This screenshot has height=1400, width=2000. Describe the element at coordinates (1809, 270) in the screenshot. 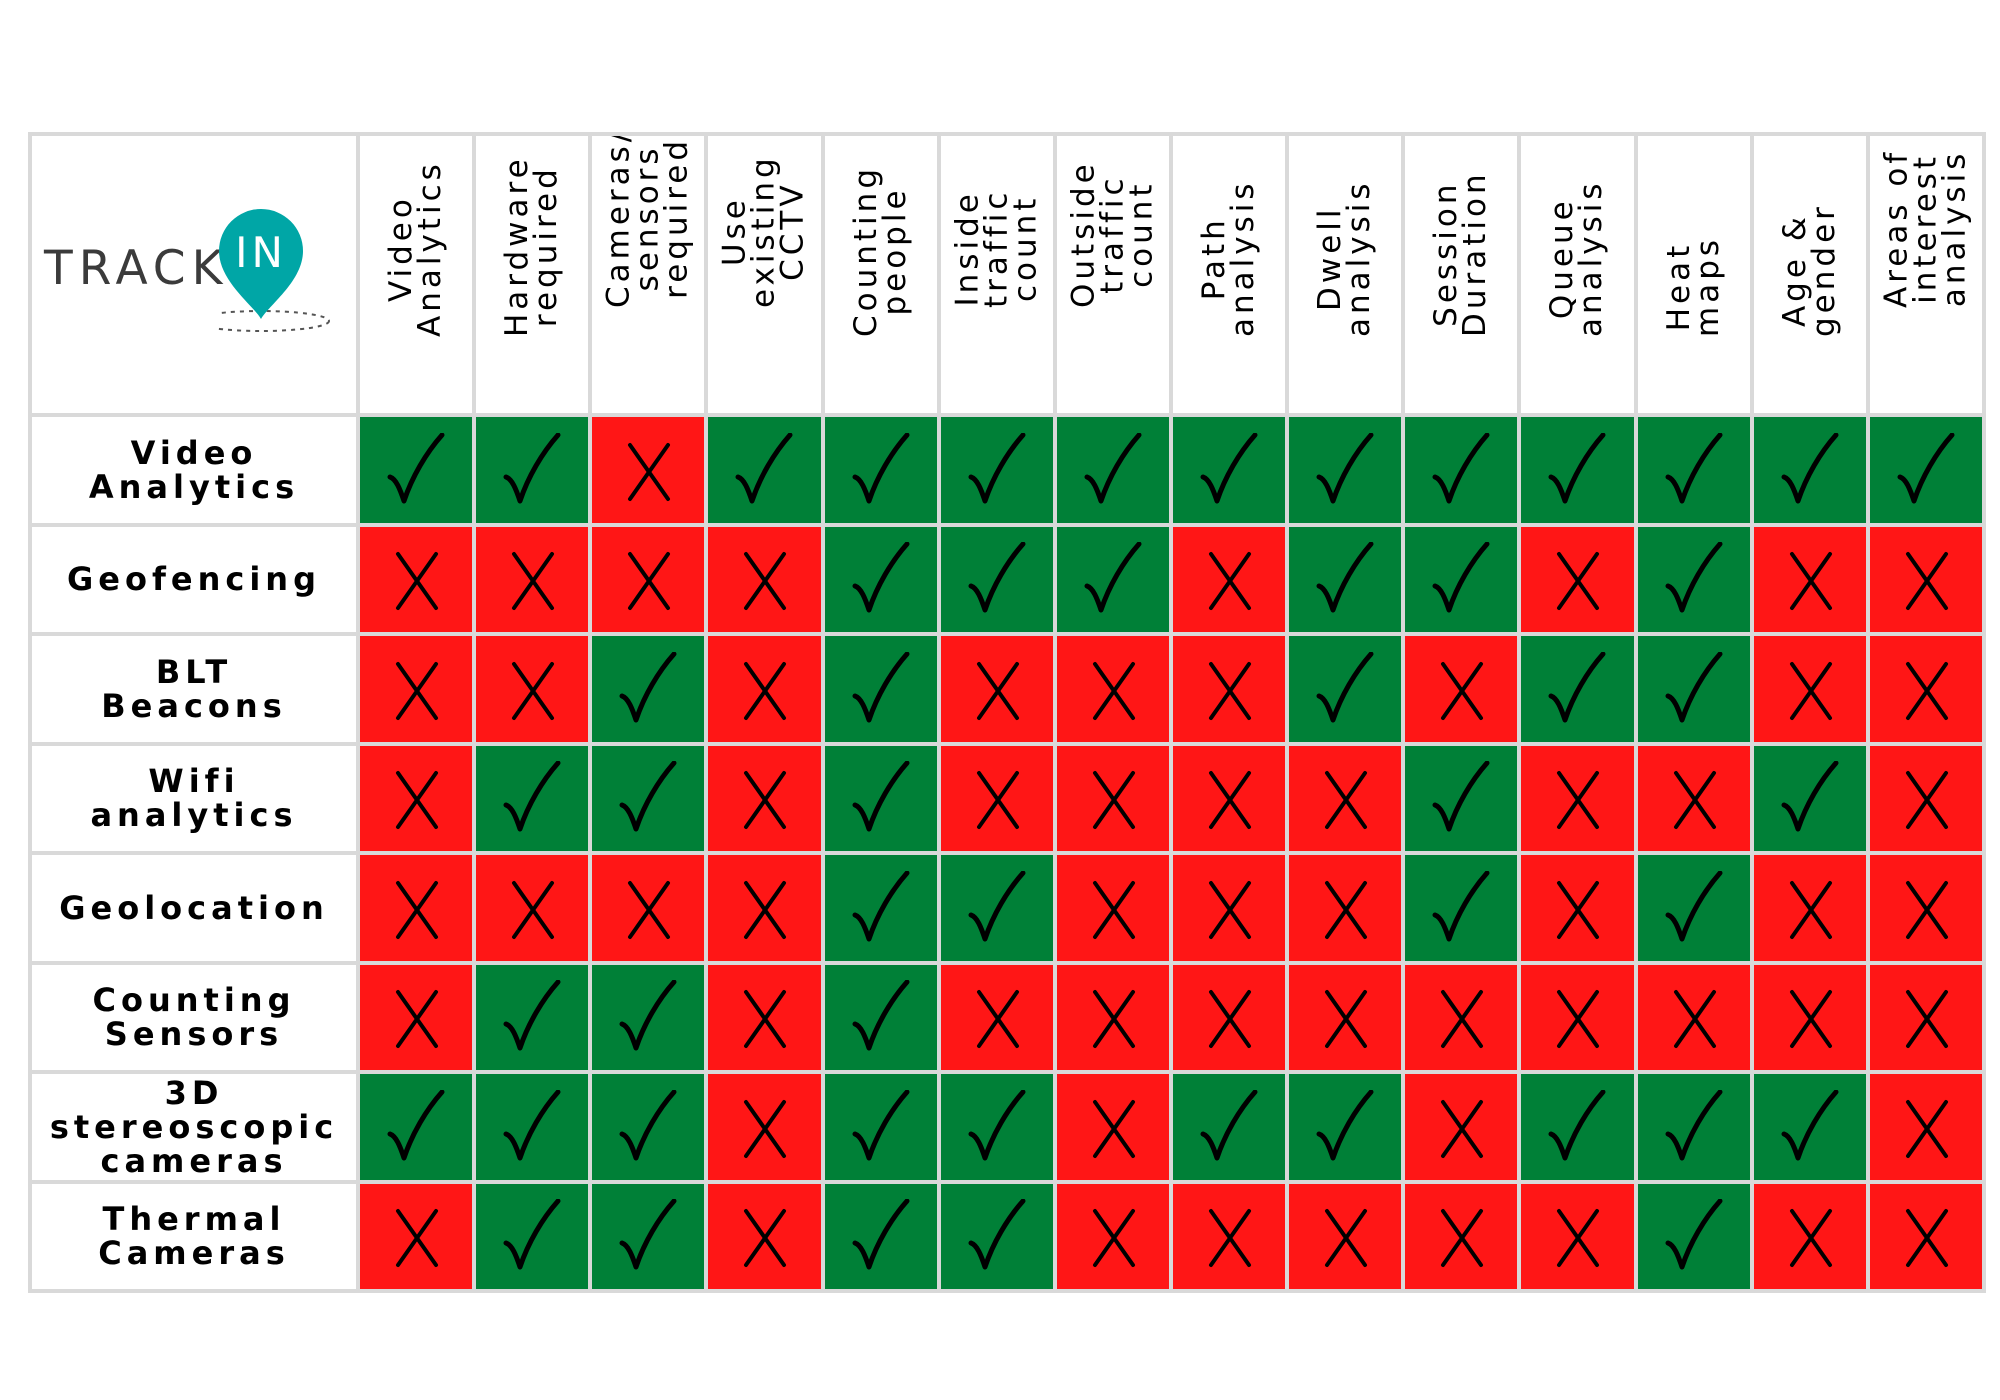

I see `column-header-label: Age & gender` at that location.